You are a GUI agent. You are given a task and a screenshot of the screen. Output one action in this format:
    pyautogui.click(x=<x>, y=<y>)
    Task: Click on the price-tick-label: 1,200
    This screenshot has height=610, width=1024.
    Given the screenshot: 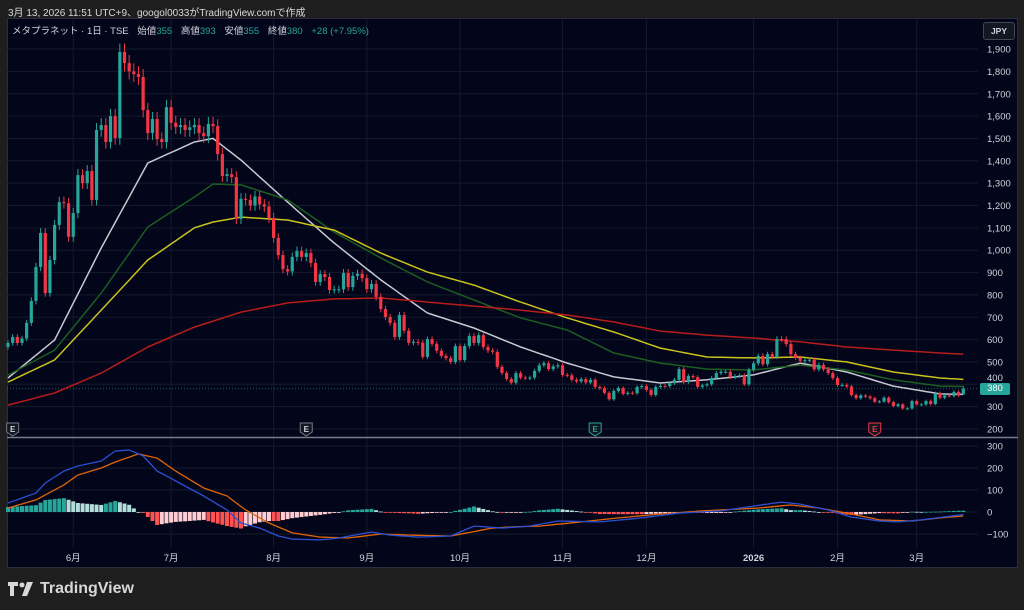 What is the action you would take?
    pyautogui.click(x=999, y=206)
    